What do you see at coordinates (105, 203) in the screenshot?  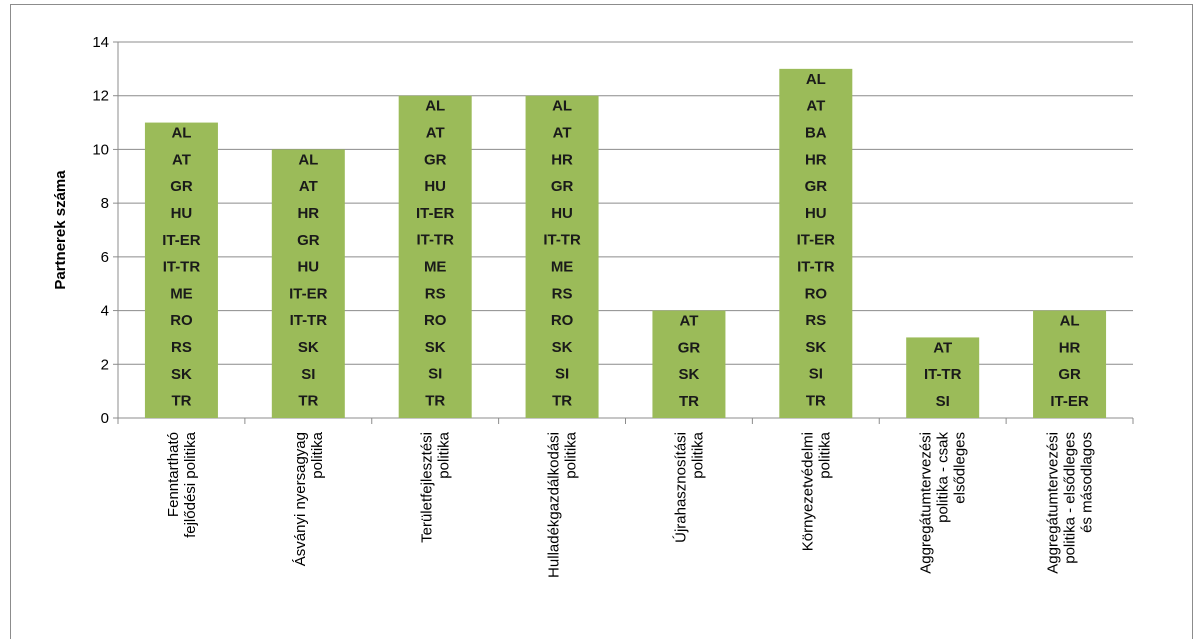 I see `y-tick-label: 8` at bounding box center [105, 203].